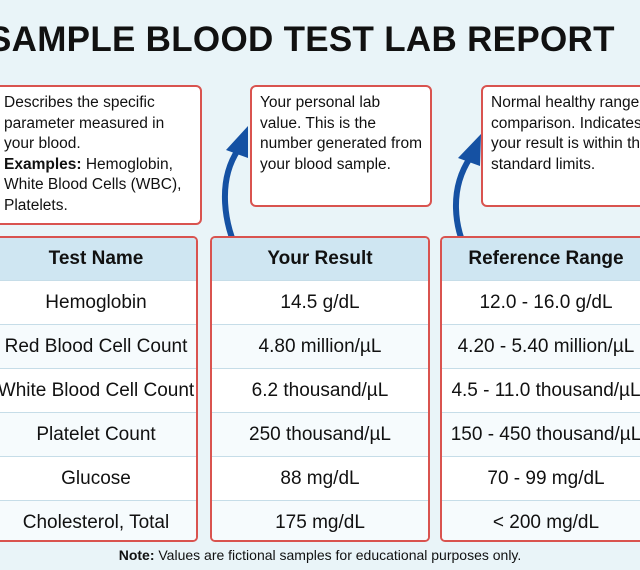 The height and width of the screenshot is (570, 640). What do you see at coordinates (320, 478) in the screenshot?
I see `table-cell: 88 mg/dL` at bounding box center [320, 478].